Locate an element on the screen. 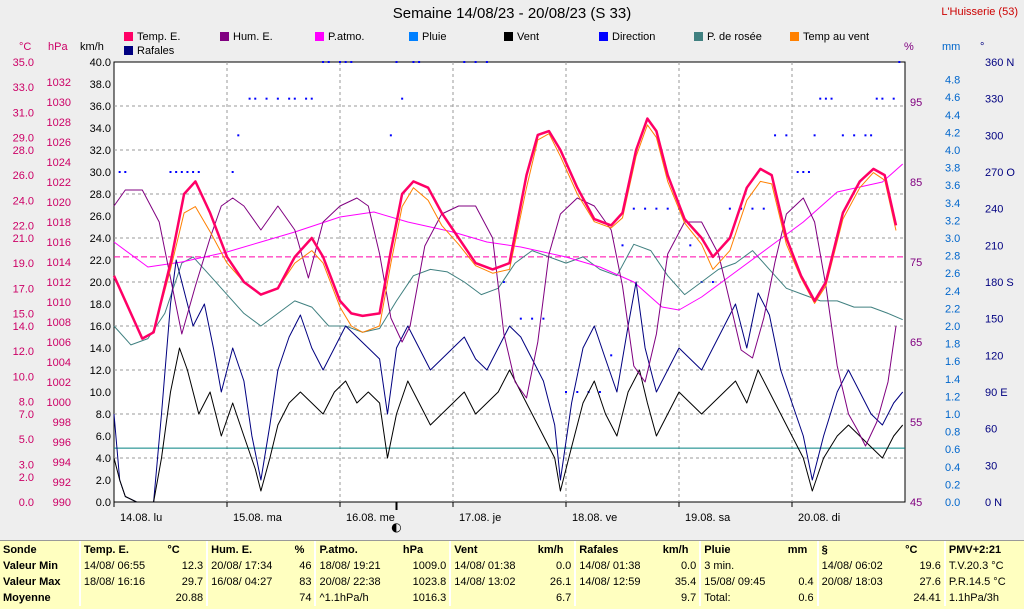 The width and height of the screenshot is (1024, 609). section-avg-value: 24.41 is located at coordinates (927, 597).